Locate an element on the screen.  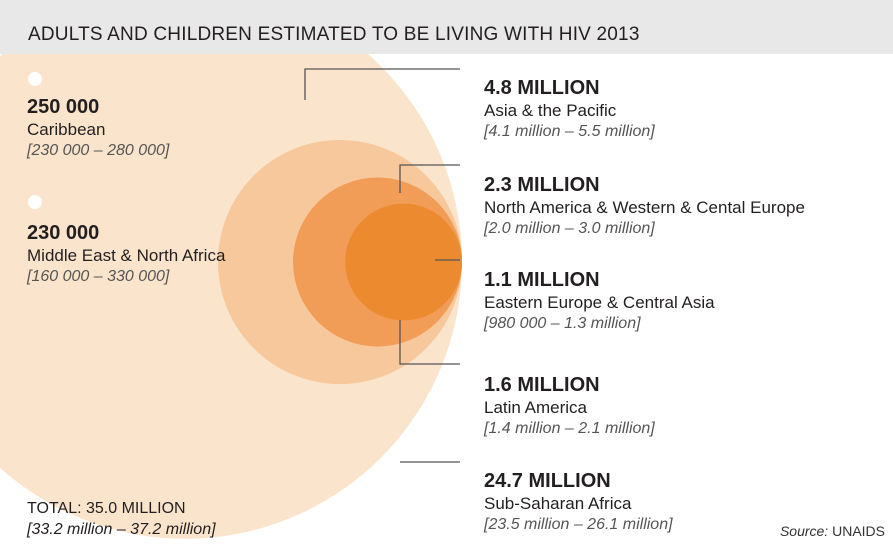
region-asia-pacific: Asia & the Pacific is located at coordinates (550, 110).